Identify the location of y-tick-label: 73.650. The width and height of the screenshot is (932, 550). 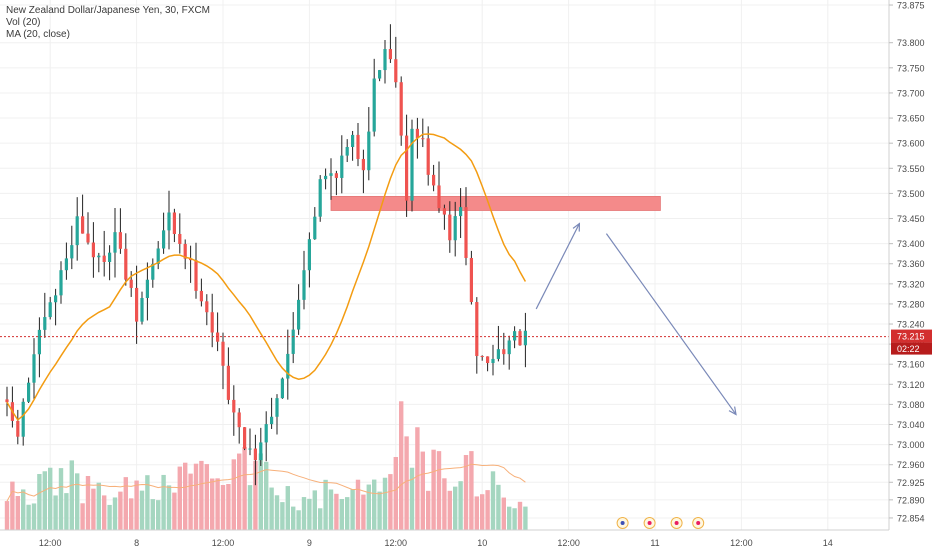
(911, 119).